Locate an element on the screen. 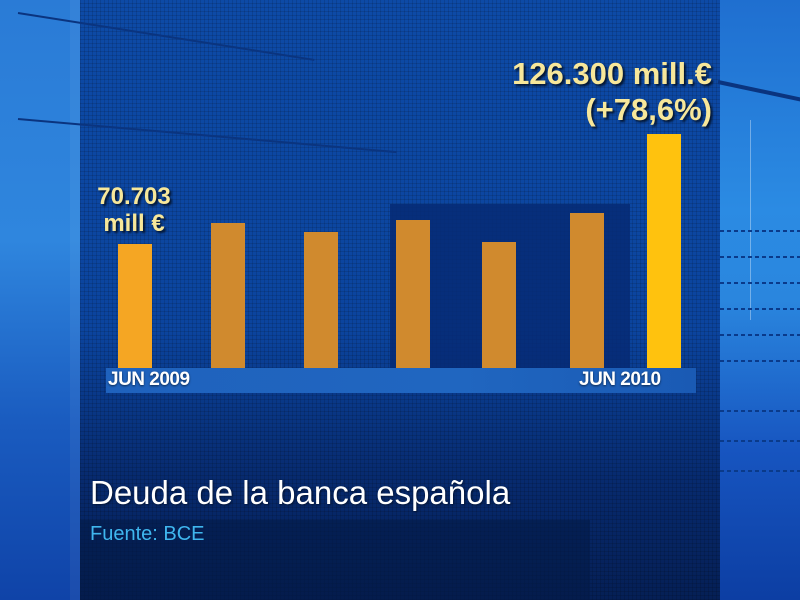 This screenshot has height=600, width=800. caption-panel is located at coordinates (335, 560).